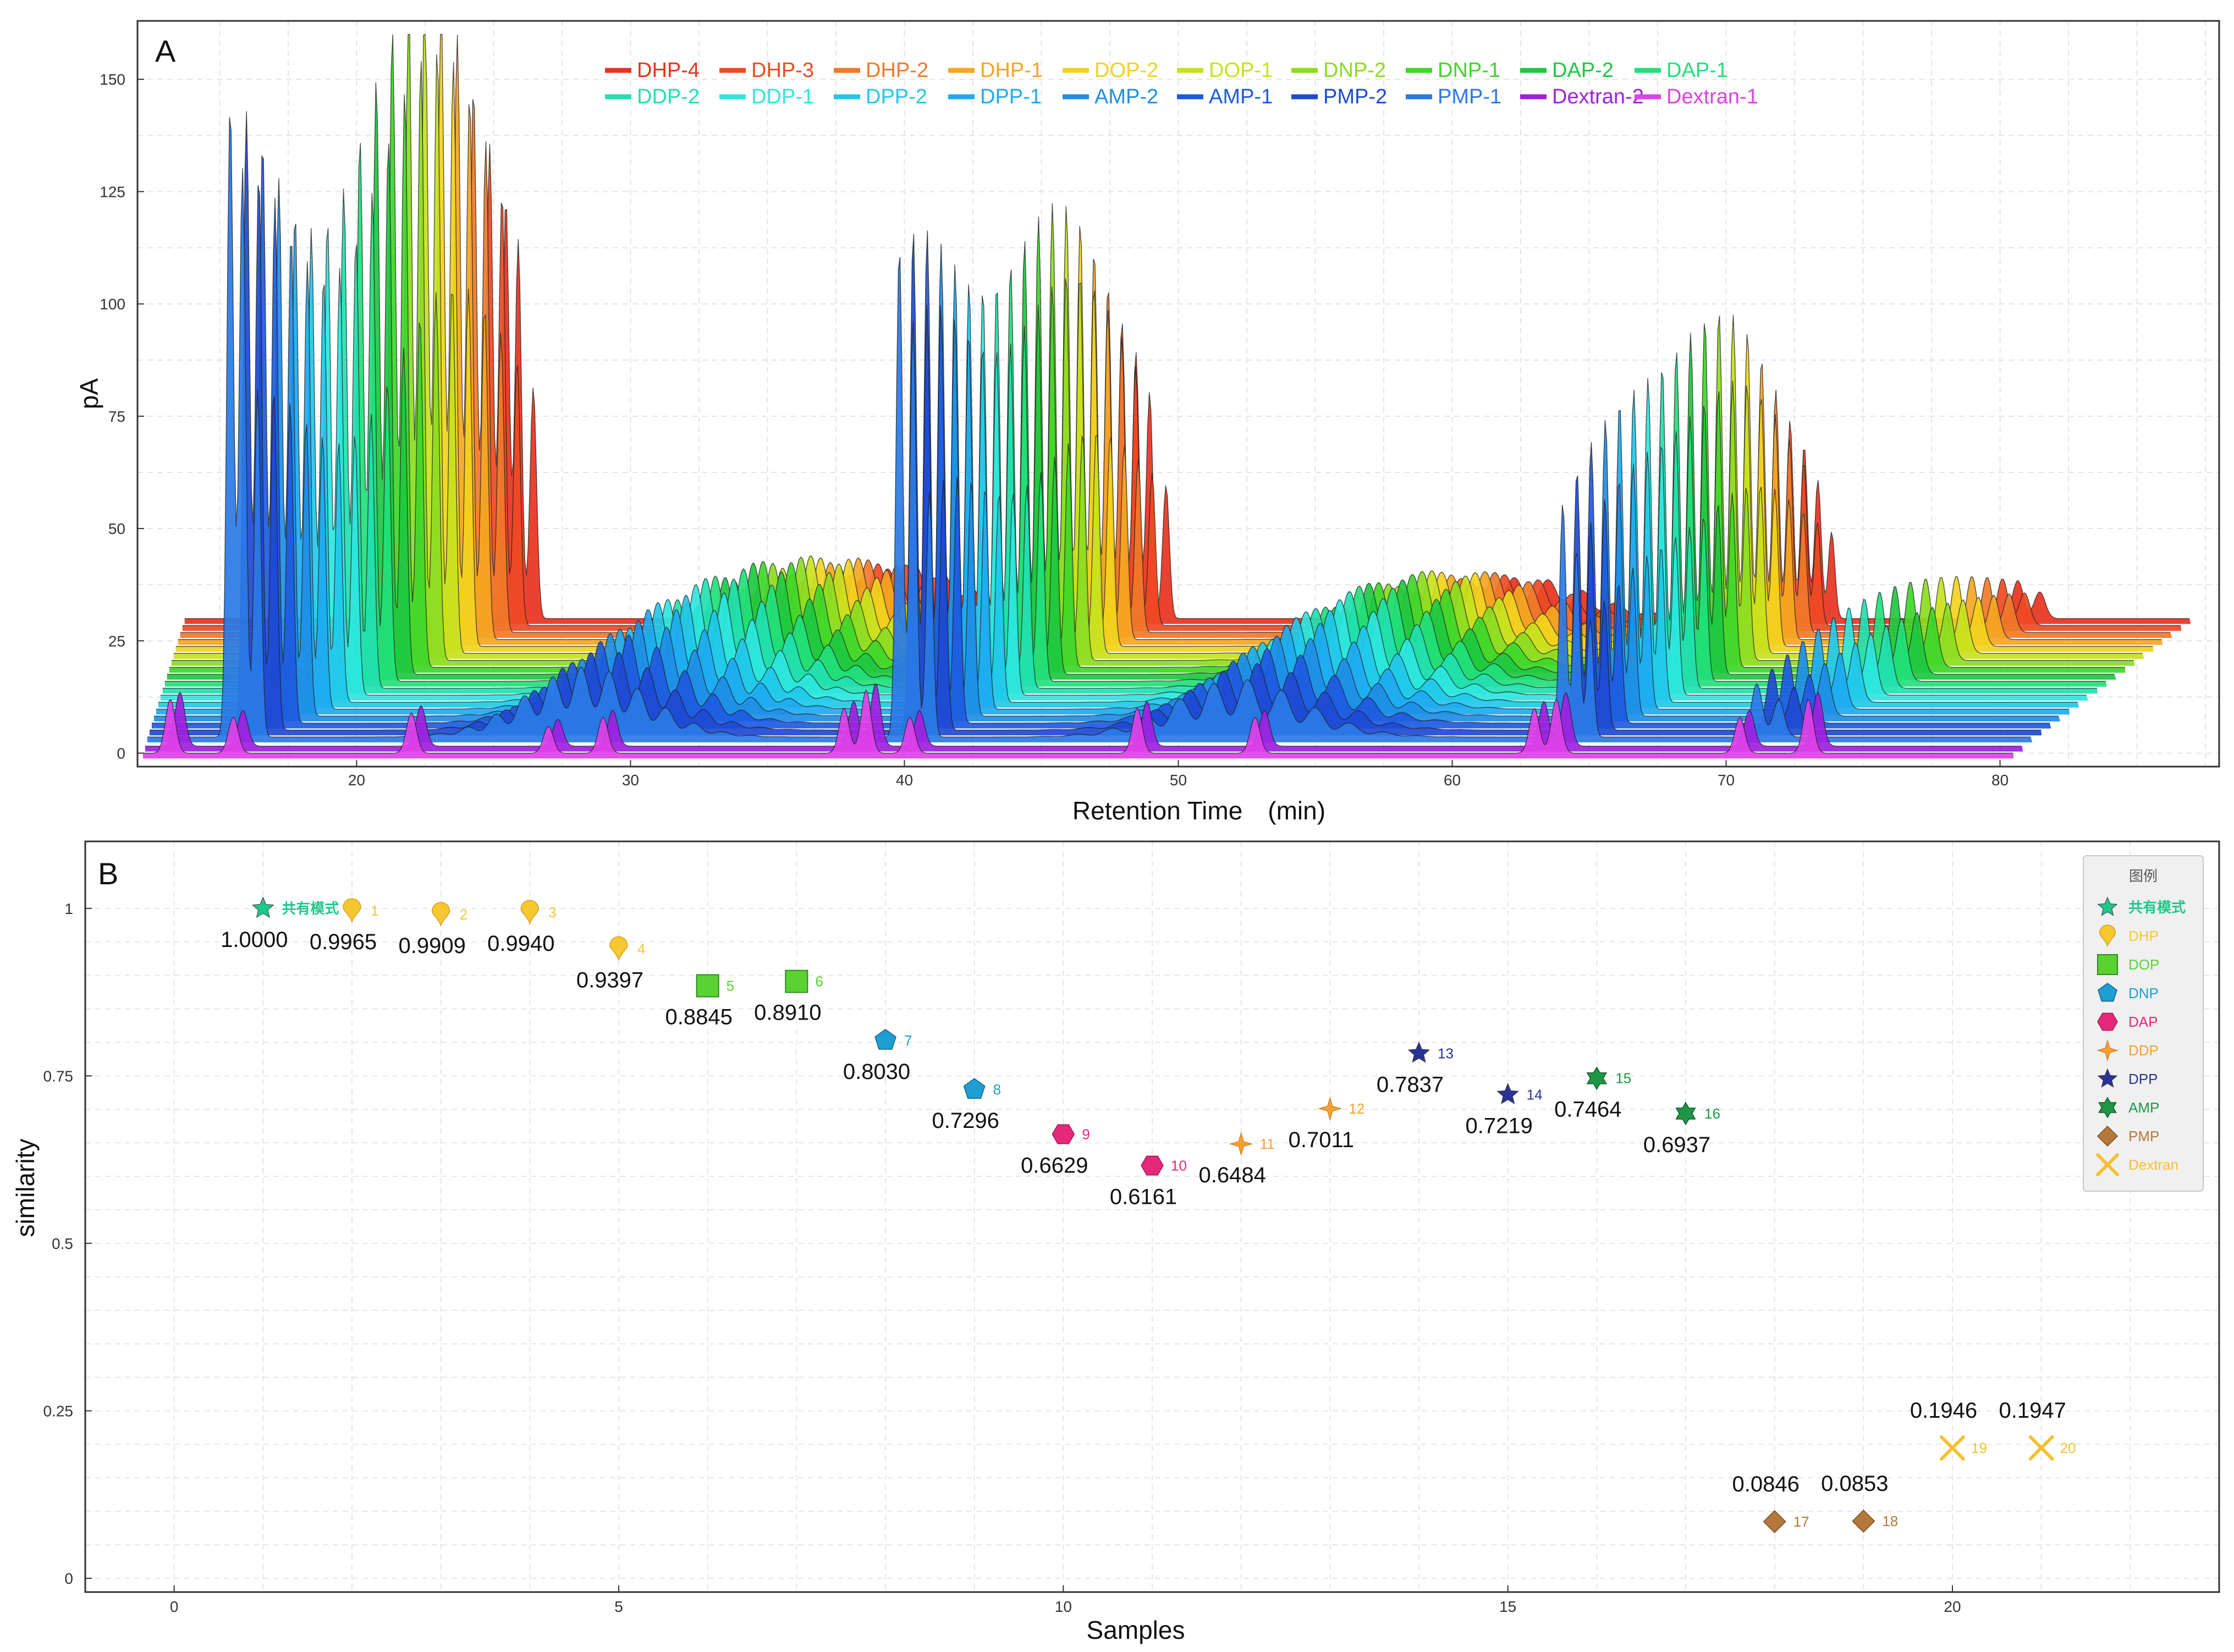 The width and height of the screenshot is (2234, 1652). What do you see at coordinates (174, 1606) in the screenshot?
I see `x-tick-label: 0` at bounding box center [174, 1606].